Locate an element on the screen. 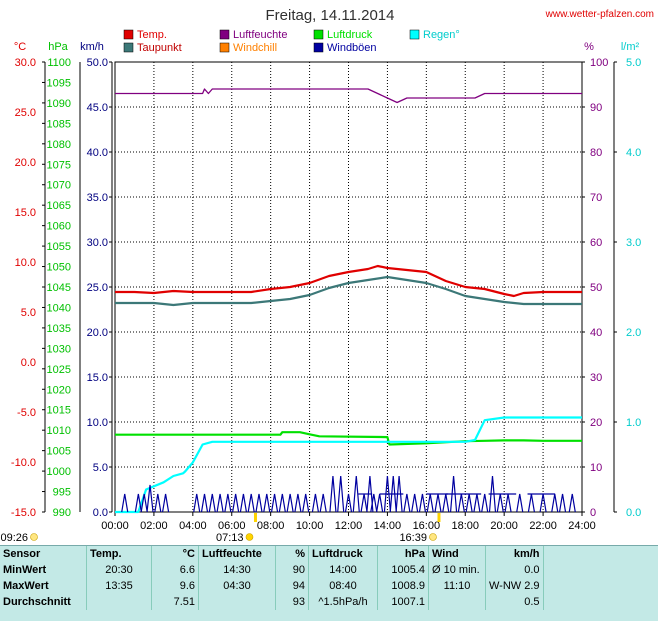 The height and width of the screenshot is (621, 658). stats-avg-hum-time is located at coordinates (237, 602).